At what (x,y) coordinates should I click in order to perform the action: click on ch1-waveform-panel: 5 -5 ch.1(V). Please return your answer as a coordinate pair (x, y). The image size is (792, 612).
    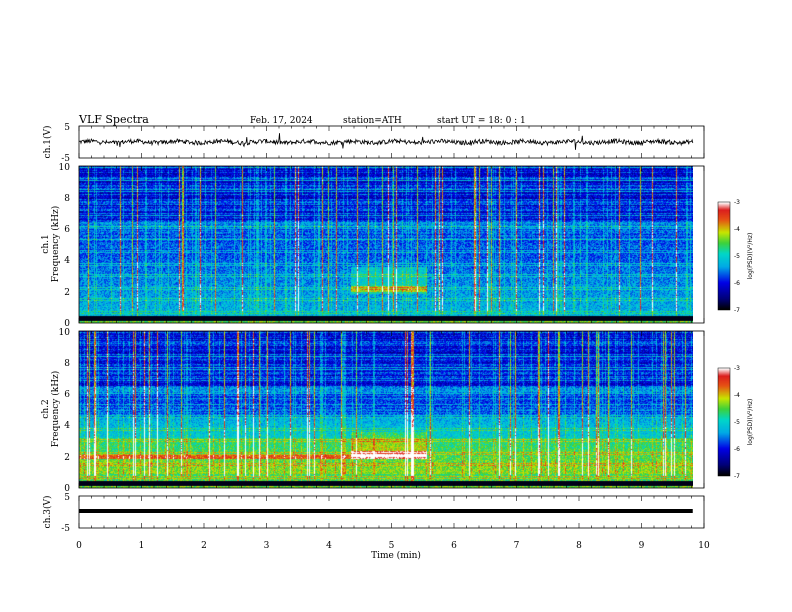
    Looking at the image, I should click on (373, 143).